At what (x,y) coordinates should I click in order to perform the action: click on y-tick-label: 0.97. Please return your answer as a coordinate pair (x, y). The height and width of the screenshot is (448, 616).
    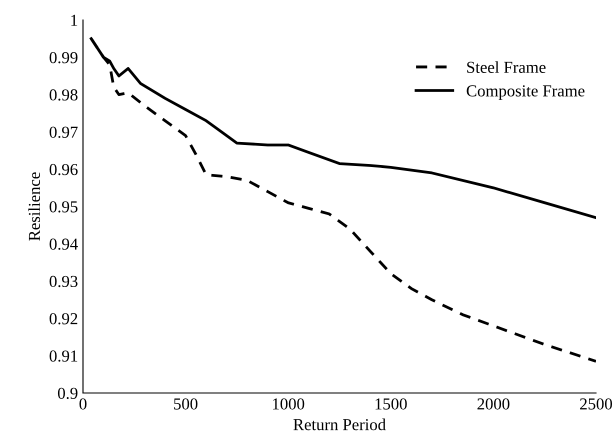
    Looking at the image, I should click on (64, 132).